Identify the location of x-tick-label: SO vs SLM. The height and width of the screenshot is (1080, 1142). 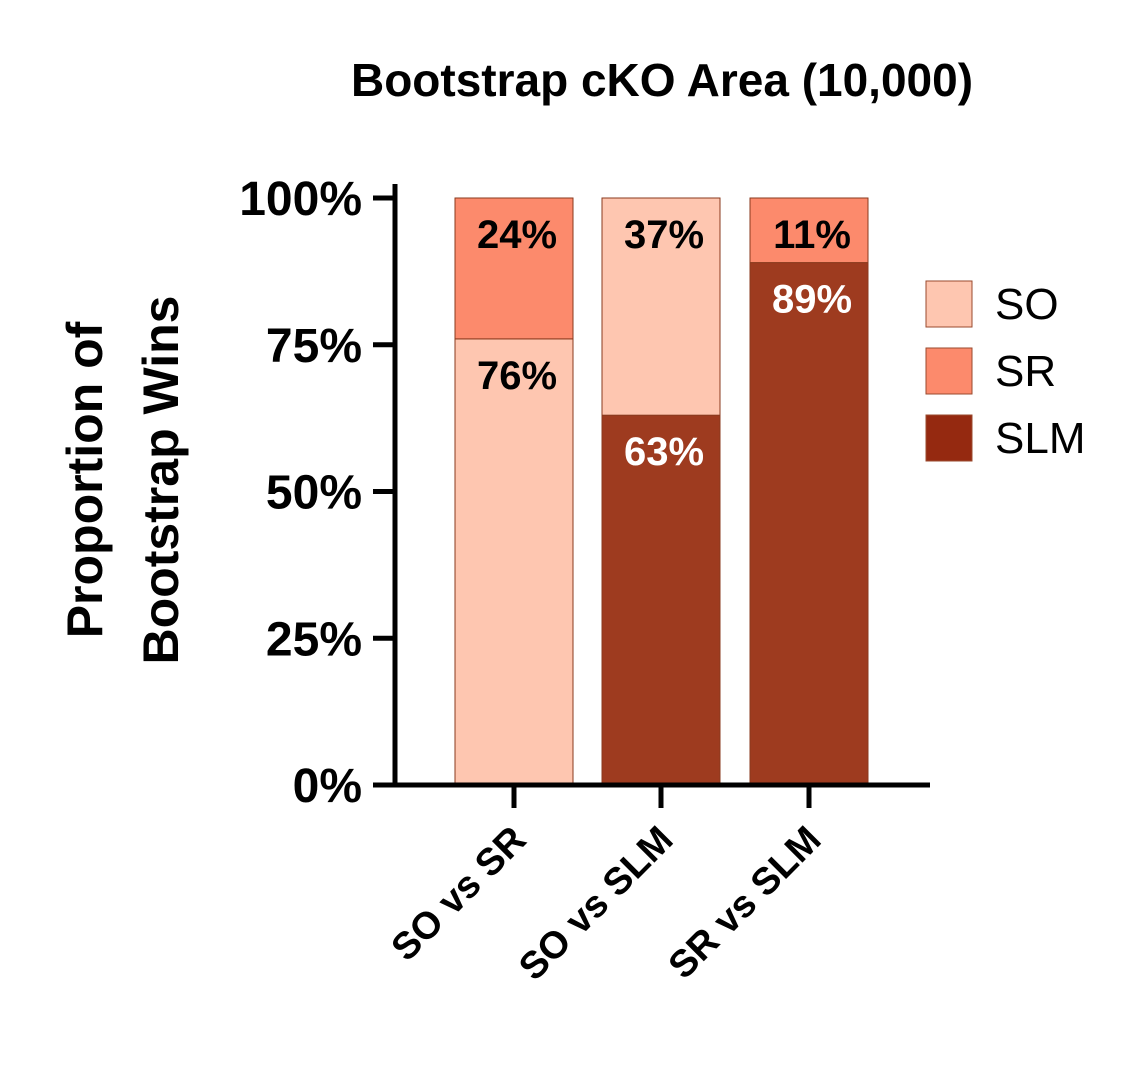
(596, 904).